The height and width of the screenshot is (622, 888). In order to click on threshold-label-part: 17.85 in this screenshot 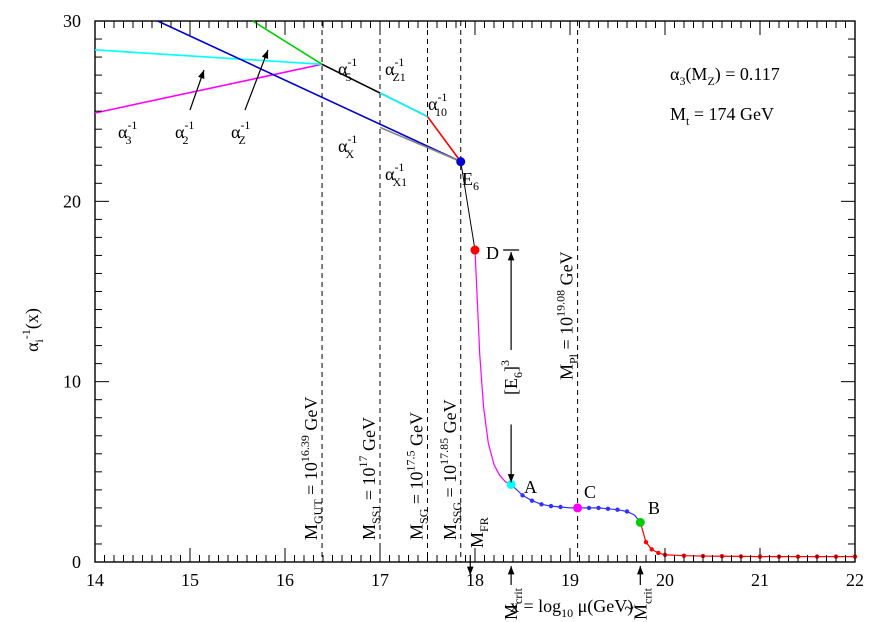, I will do `click(444, 451)`.